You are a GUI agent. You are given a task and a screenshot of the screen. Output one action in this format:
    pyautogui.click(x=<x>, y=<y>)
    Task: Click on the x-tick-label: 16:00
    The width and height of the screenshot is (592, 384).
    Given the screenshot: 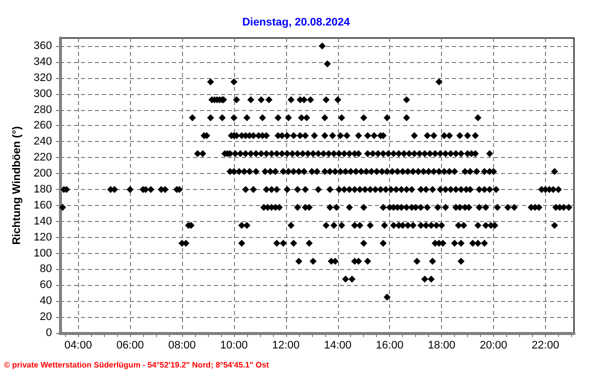 What is the action you would take?
    pyautogui.click(x=390, y=346)
    